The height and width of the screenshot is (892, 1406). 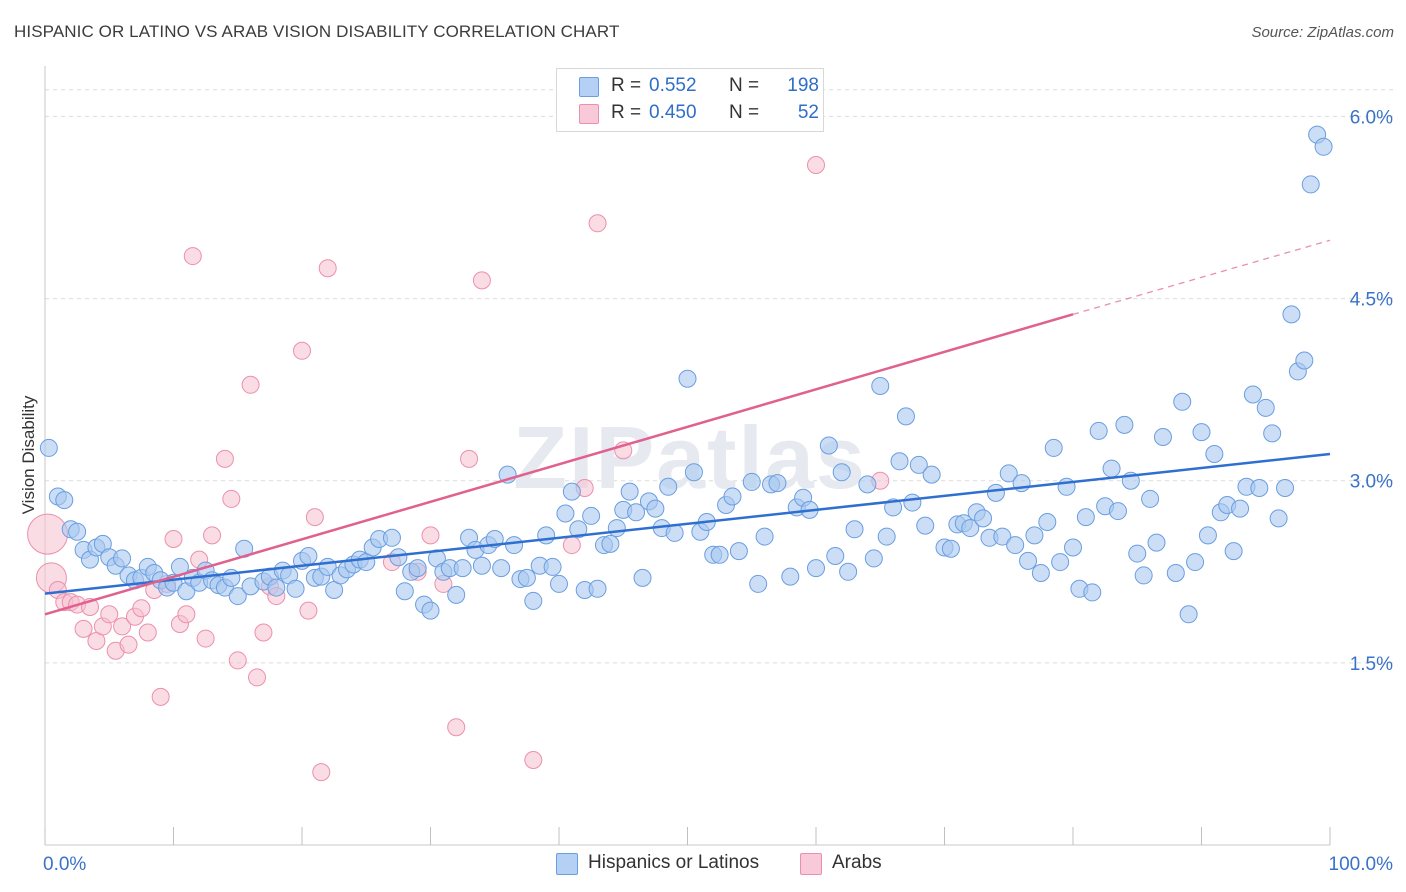 I want to click on legend-r-value: 0.450, so click(x=673, y=112).